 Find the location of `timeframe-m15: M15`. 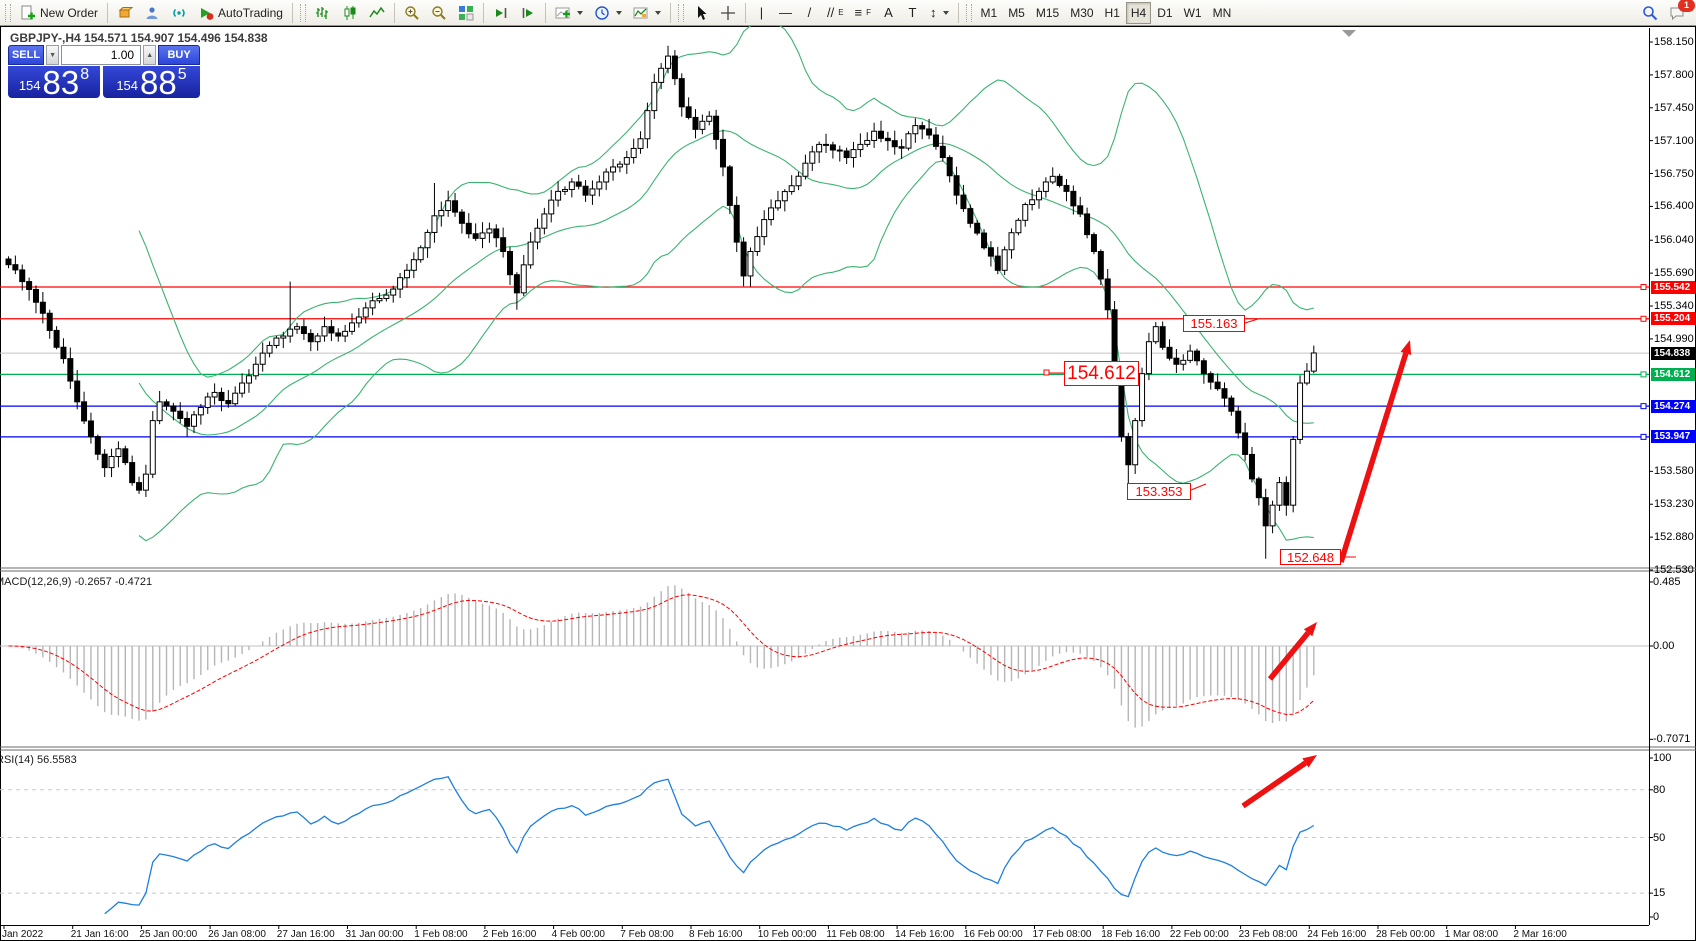

timeframe-m15: M15 is located at coordinates (1047, 13).